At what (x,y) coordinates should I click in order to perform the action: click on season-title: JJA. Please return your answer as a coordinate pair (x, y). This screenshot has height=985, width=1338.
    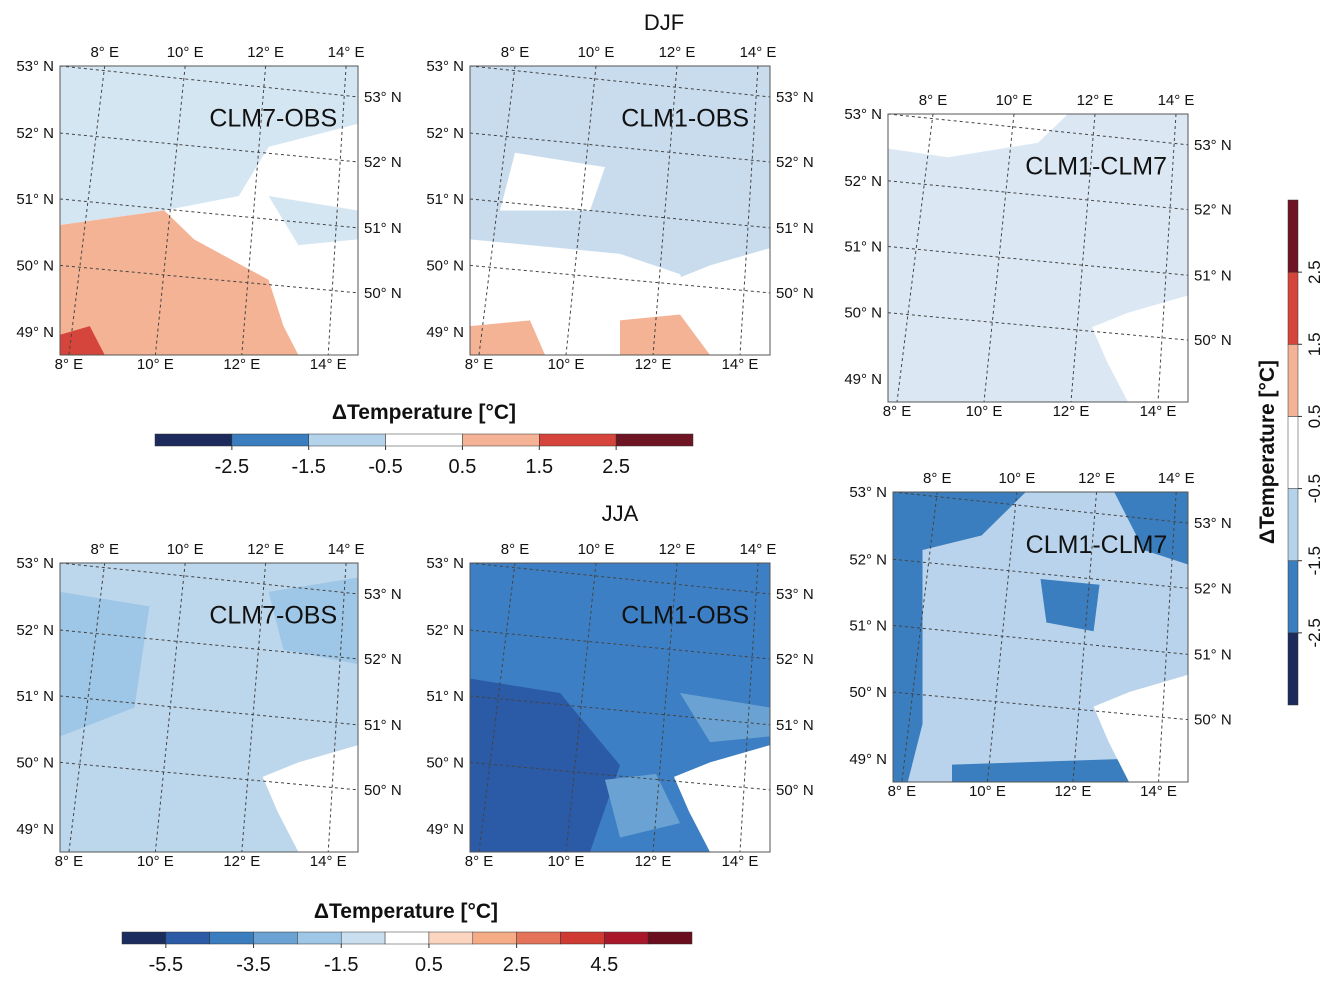
    Looking at the image, I should click on (620, 513).